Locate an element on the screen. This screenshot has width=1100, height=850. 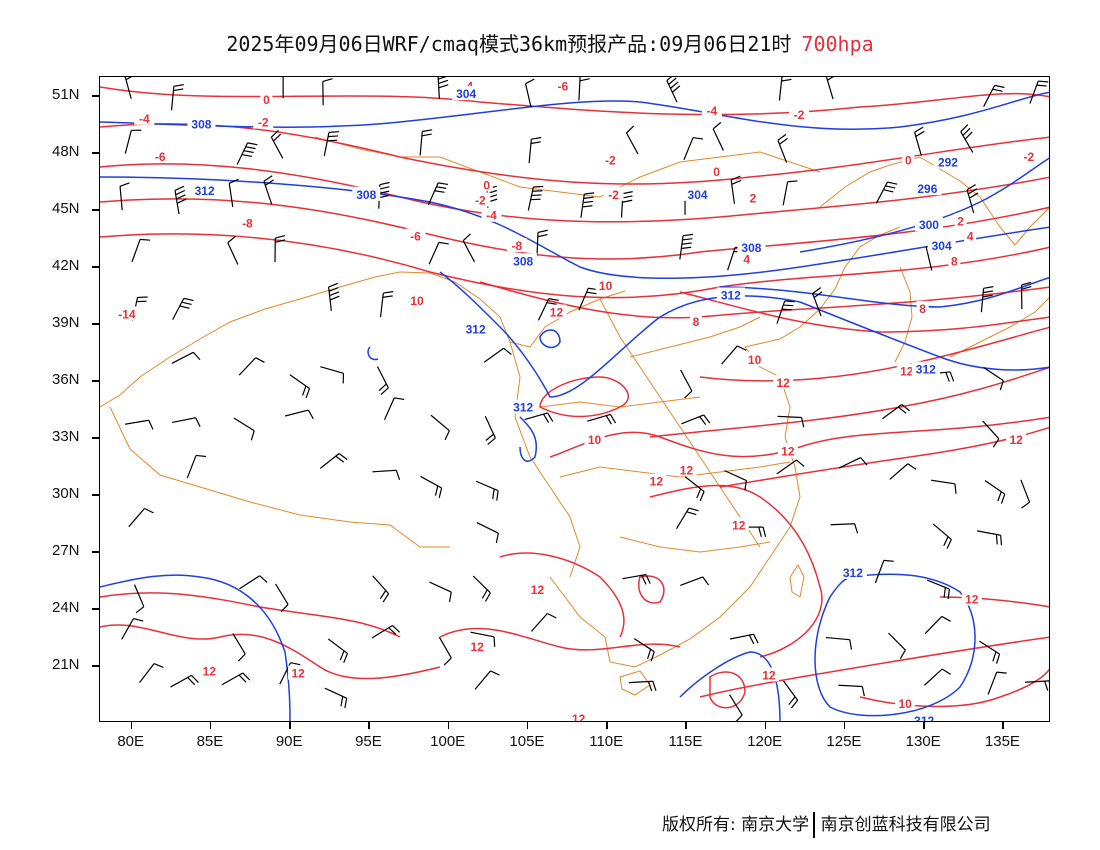
south-coast-border is located at coordinates (675, 582).